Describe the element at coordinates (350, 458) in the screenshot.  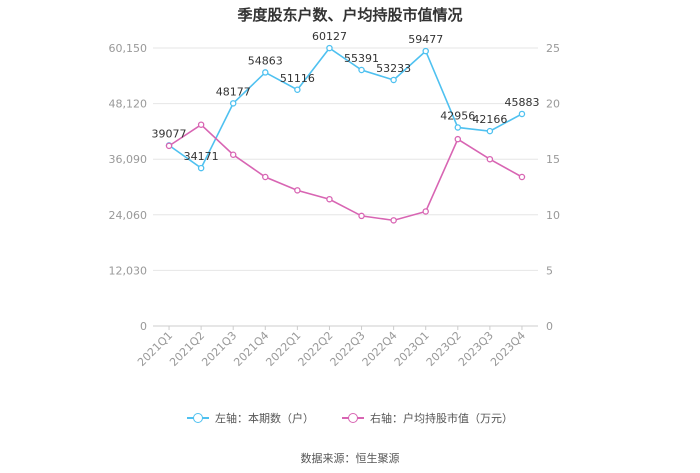
I see `source-note: 数据来源：恒生聚源` at that location.